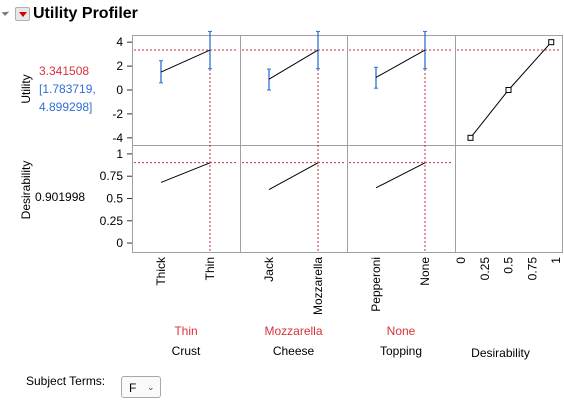  Describe the element at coordinates (112, 221) in the screenshot. I see `desirability-tick-label: 0.25` at that location.